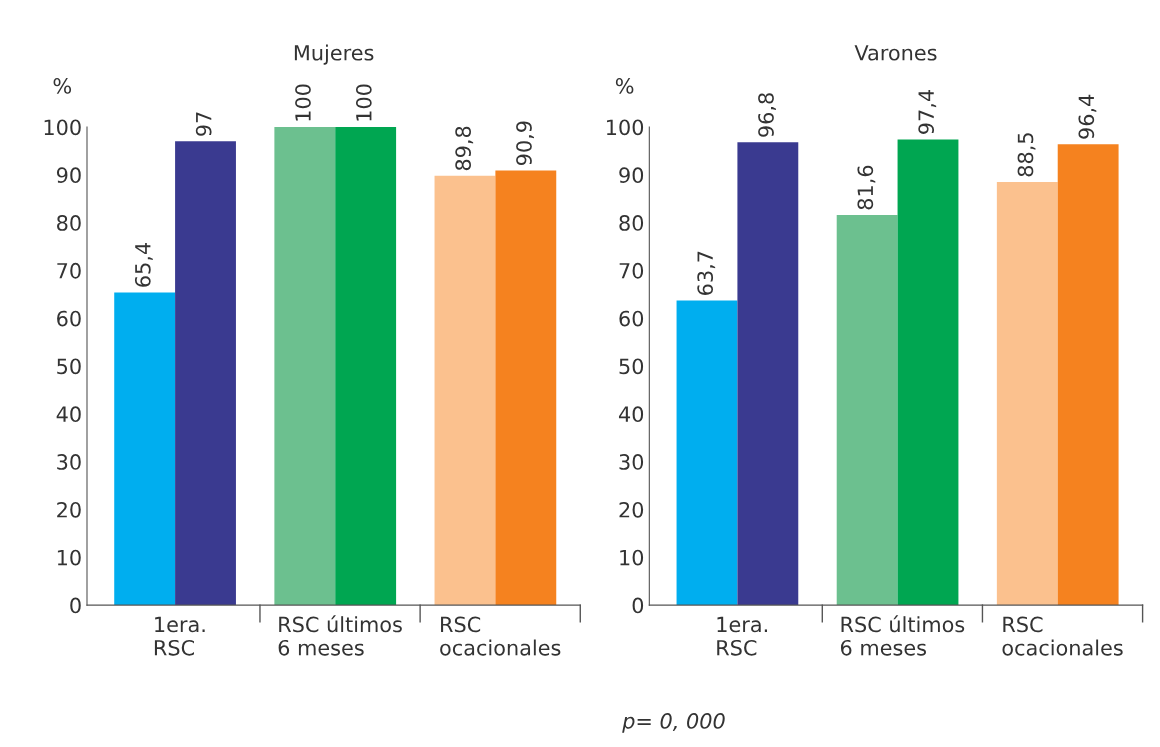 The height and width of the screenshot is (747, 1160). I want to click on data-label: 63,7, so click(706, 273).